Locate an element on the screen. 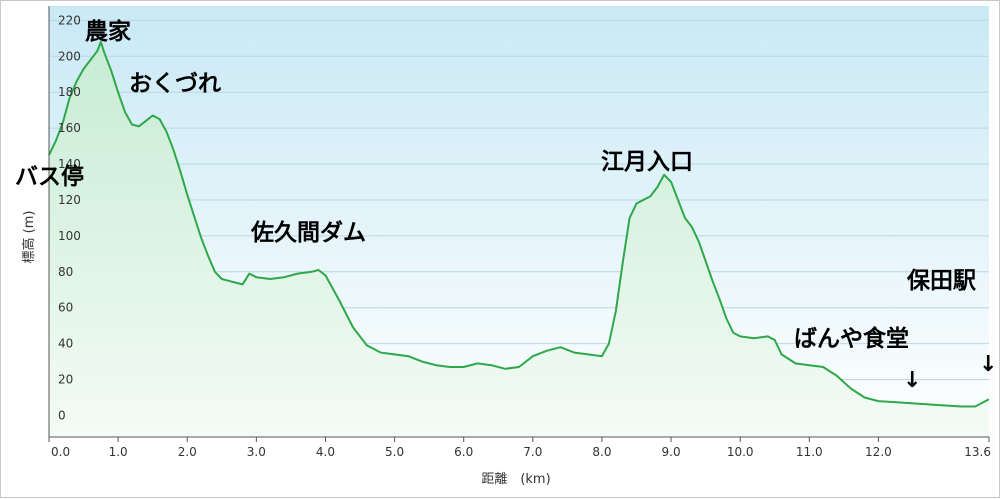 The width and height of the screenshot is (1000, 499). x-tick-label: 3.0 is located at coordinates (256, 452).